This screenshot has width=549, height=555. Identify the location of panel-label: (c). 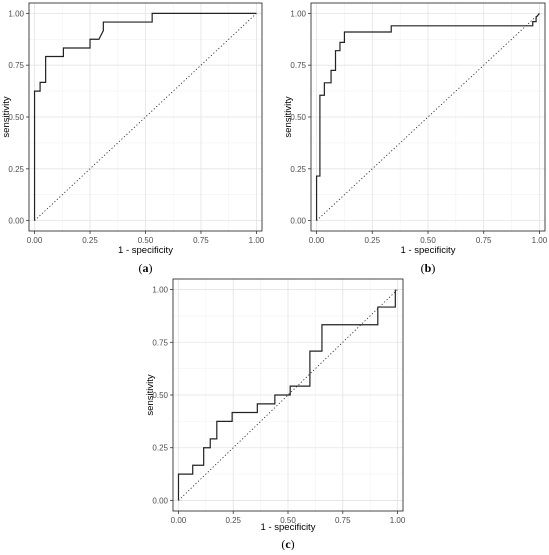
(287, 543).